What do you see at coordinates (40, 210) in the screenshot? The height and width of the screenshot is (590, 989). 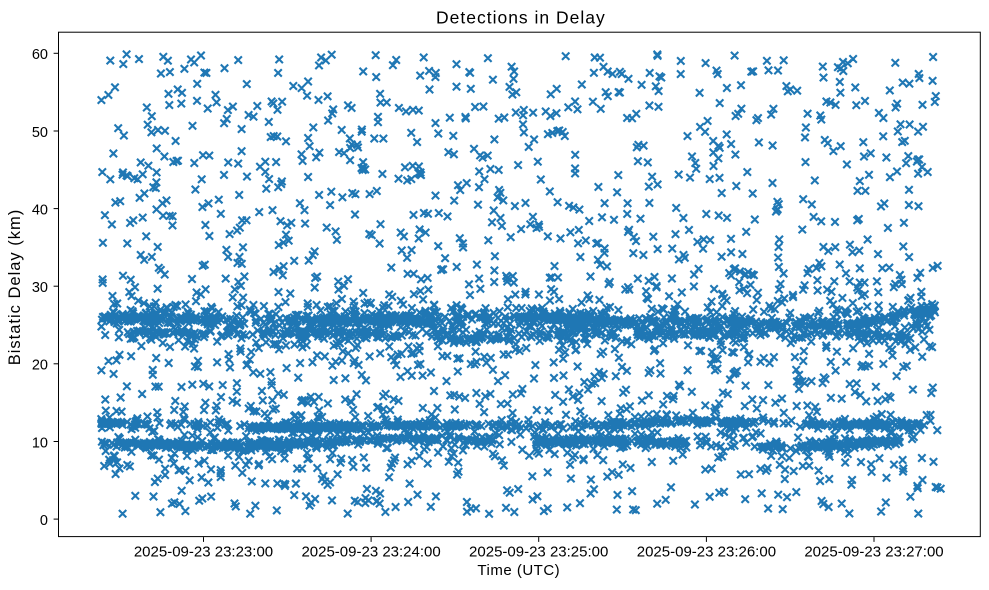 I see `svg-text: 40` at bounding box center [40, 210].